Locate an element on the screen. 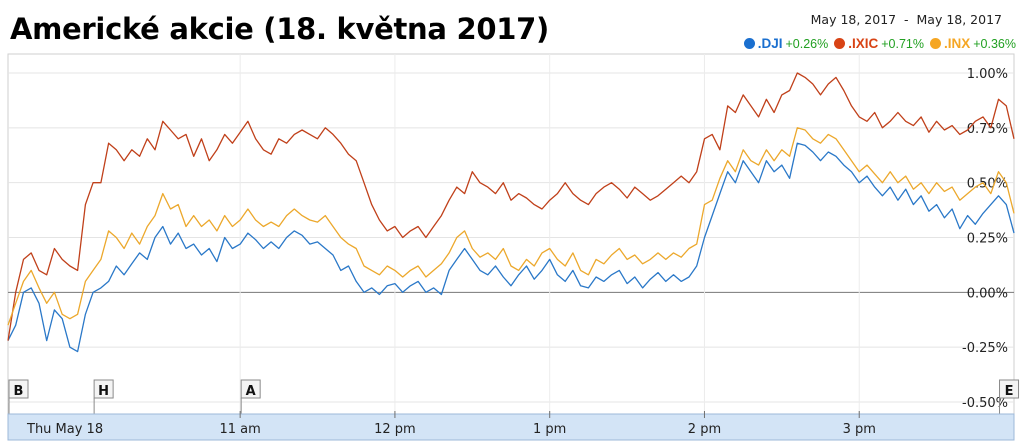 The width and height of the screenshot is (1024, 444). legend-symbol: .DJI is located at coordinates (770, 43).